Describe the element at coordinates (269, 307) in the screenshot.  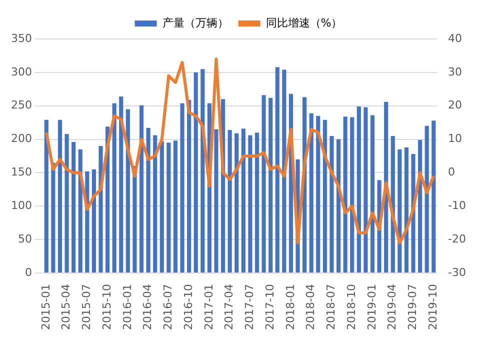
I see `x-tick-label: 2017-10` at that location.